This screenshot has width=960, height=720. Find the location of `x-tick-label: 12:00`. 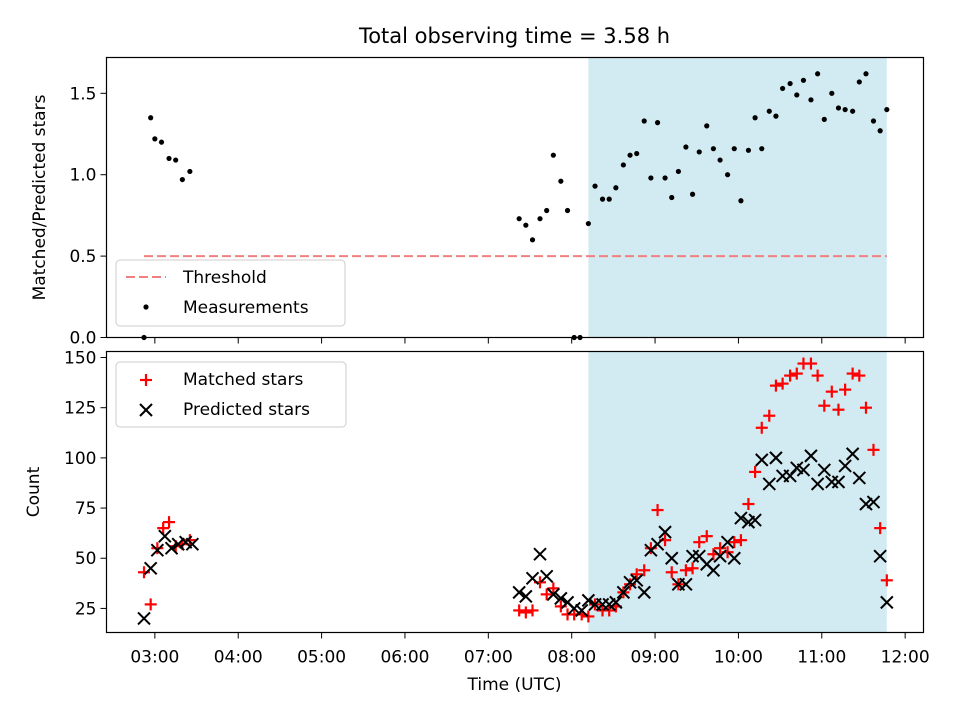

x-tick-label: 12:00 is located at coordinates (905, 658).